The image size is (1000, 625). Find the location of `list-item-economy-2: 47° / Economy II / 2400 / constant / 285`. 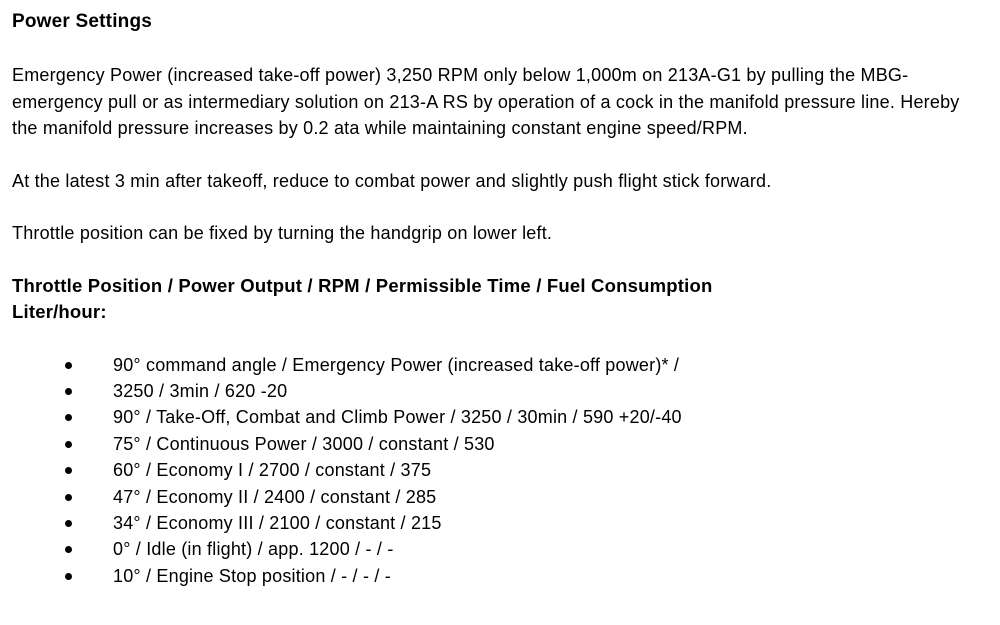

list-item-economy-2: 47° / Economy II / 2400 / constant / 285 is located at coordinates (500, 497).